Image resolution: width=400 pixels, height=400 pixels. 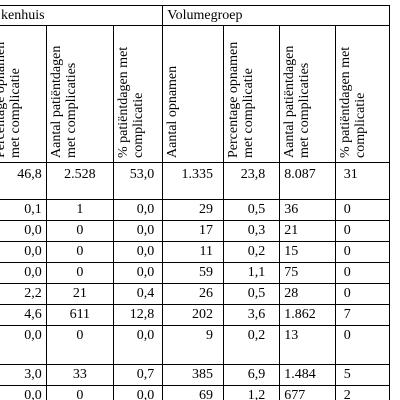 I want to click on column-header-text: Aantal opnamen, so click(x=173, y=111).